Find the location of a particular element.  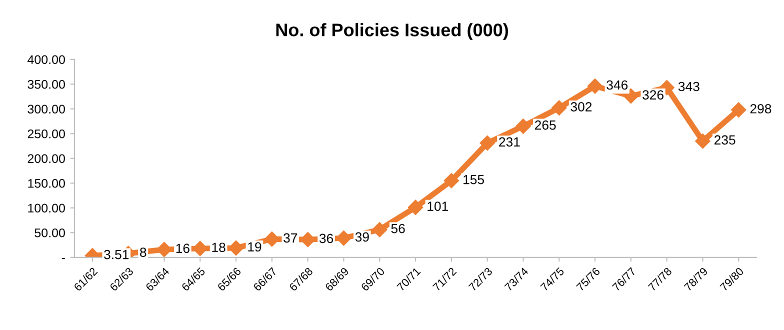

data-label: 302 is located at coordinates (581, 107).